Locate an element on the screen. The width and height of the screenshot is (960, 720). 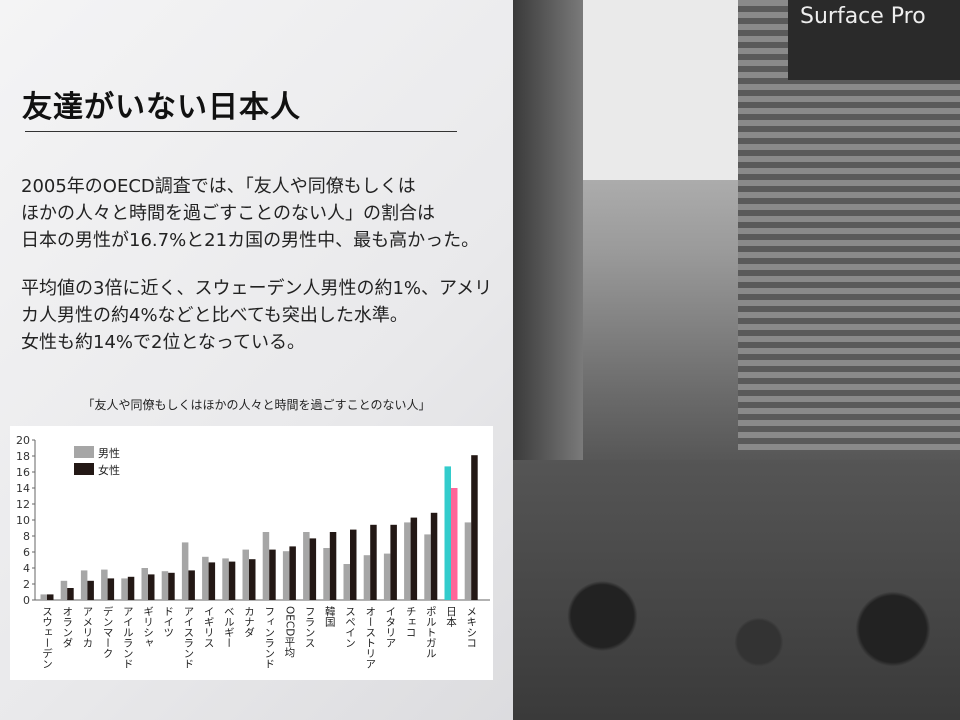
photo-building-left is located at coordinates (548, 230).